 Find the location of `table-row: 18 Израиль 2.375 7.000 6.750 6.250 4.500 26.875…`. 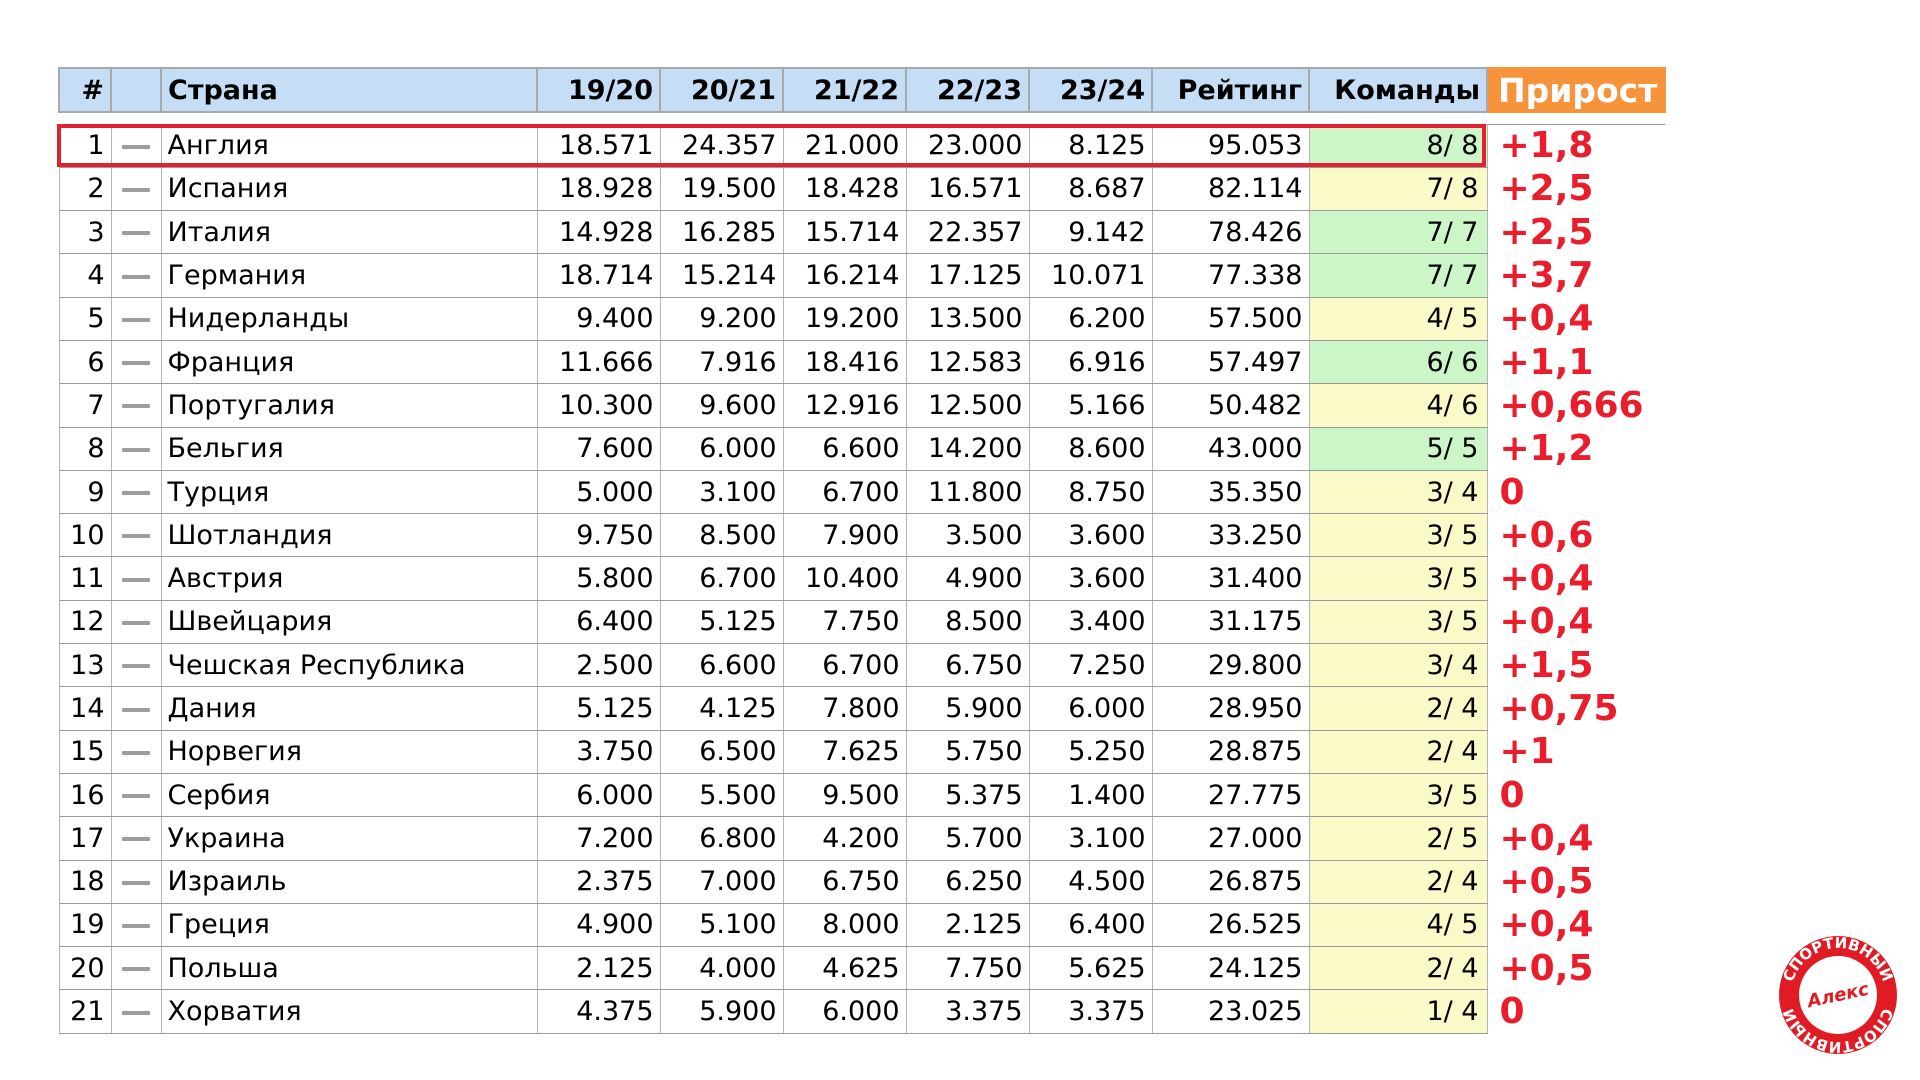

table-row: 18 Израиль 2.375 7.000 6.750 6.250 4.500 26.875… is located at coordinates (861, 882).